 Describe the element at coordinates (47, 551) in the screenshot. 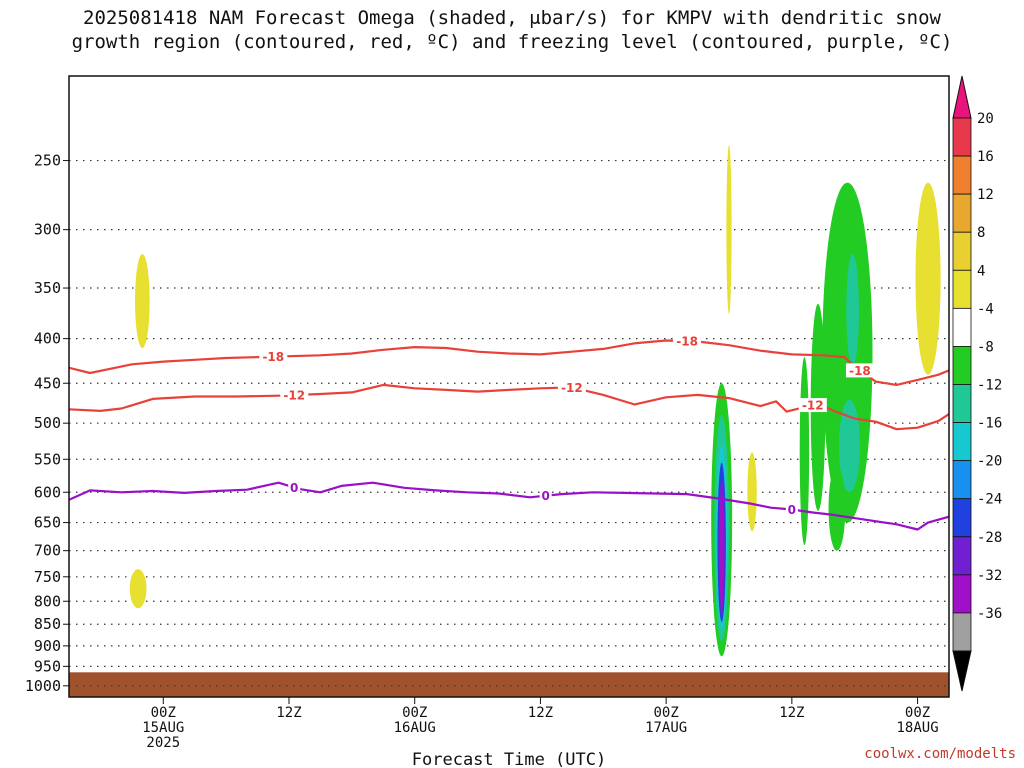

I see `y-tick-label: 700` at that location.